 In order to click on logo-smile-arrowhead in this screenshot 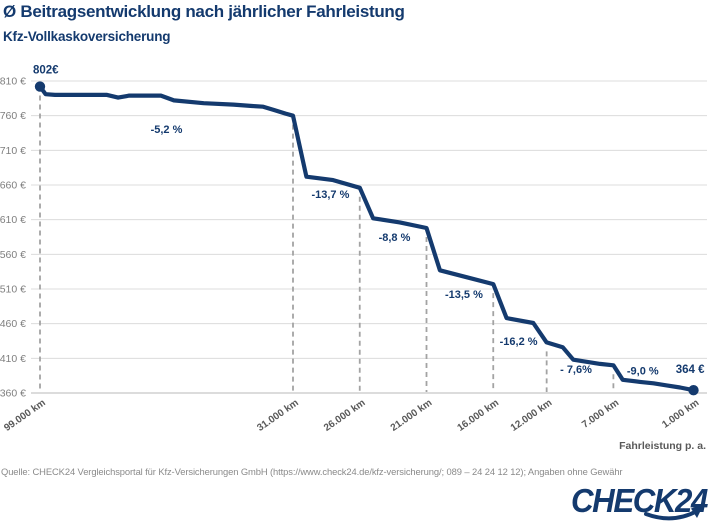, I will do `click(697, 511)`.